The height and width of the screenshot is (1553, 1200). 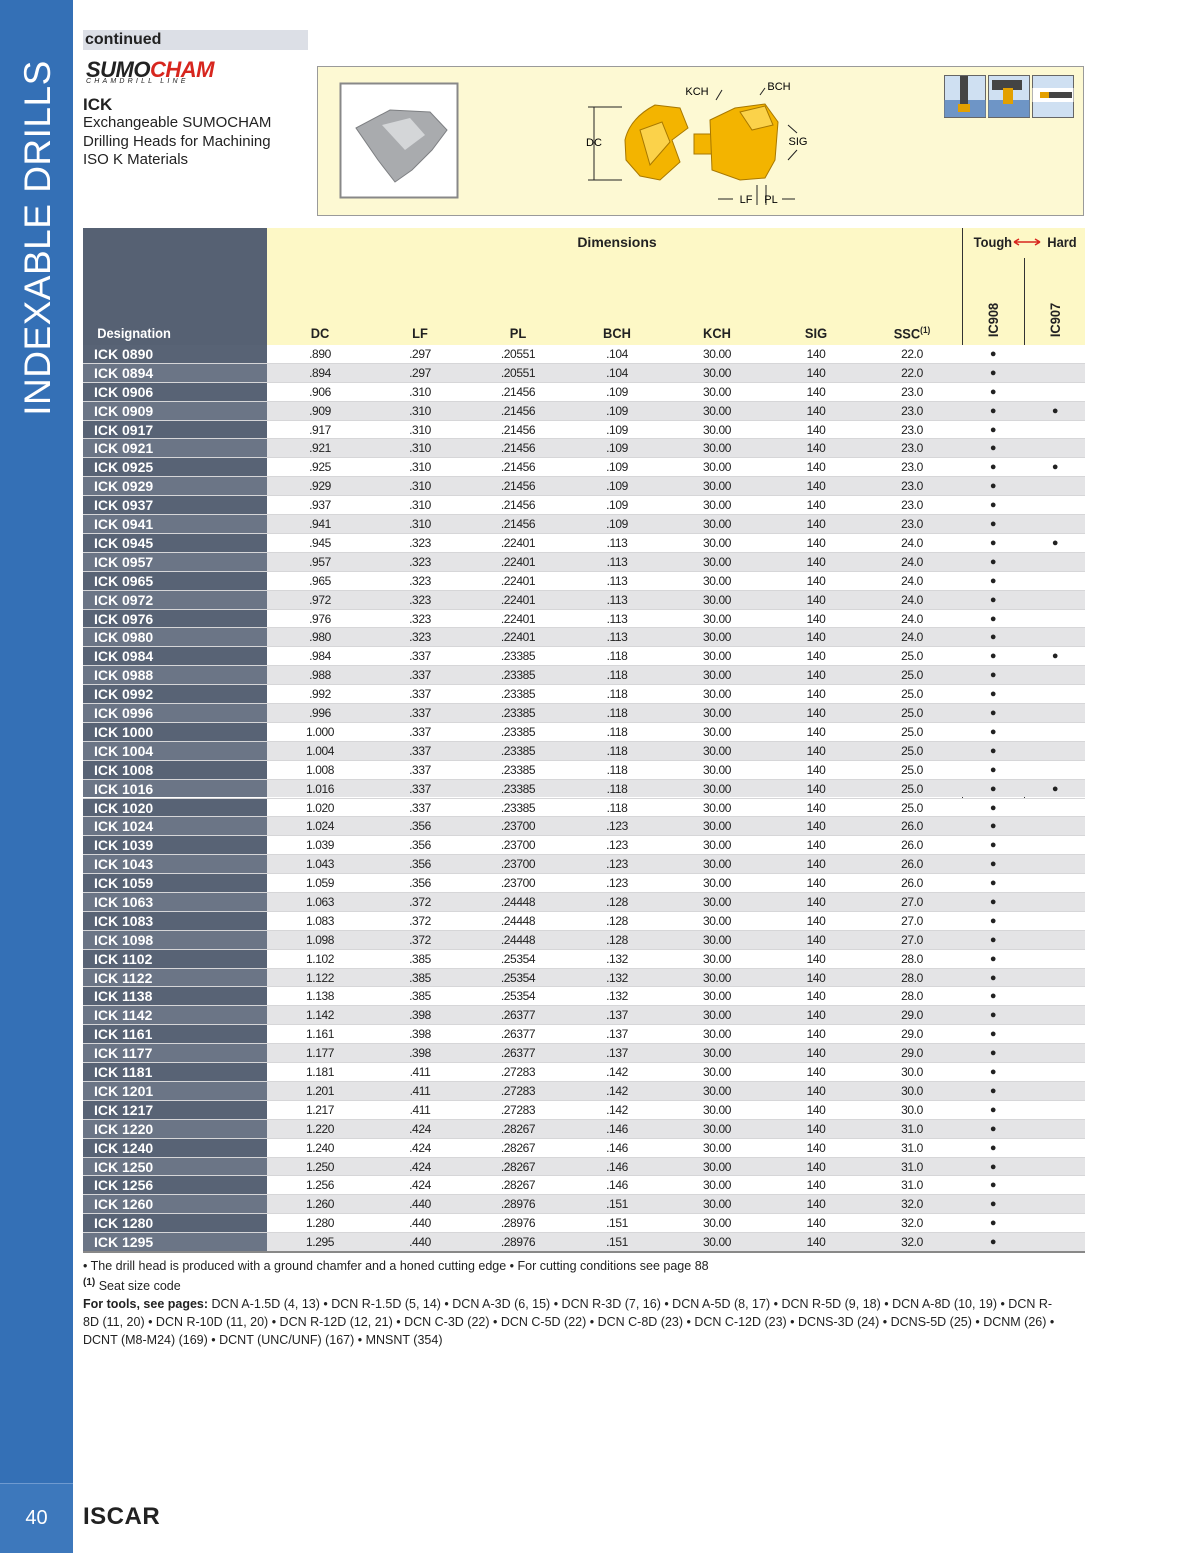 I want to click on designation: ICK 1122, so click(x=123, y=977).